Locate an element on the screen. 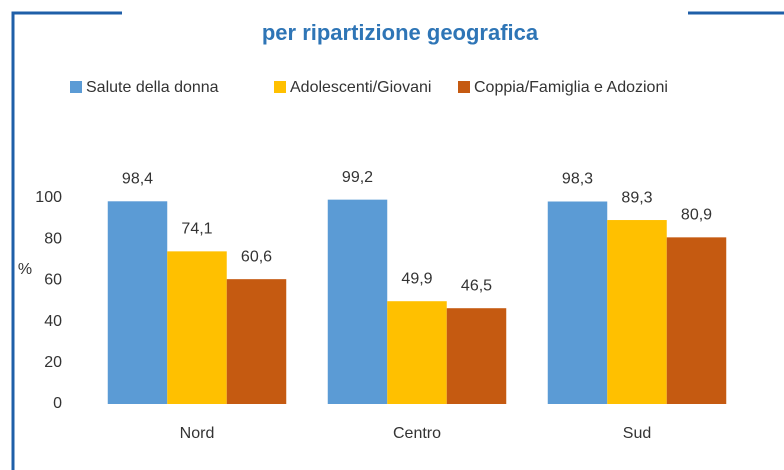 This screenshot has width=784, height=470. y-tick-label: 40 is located at coordinates (53, 321).